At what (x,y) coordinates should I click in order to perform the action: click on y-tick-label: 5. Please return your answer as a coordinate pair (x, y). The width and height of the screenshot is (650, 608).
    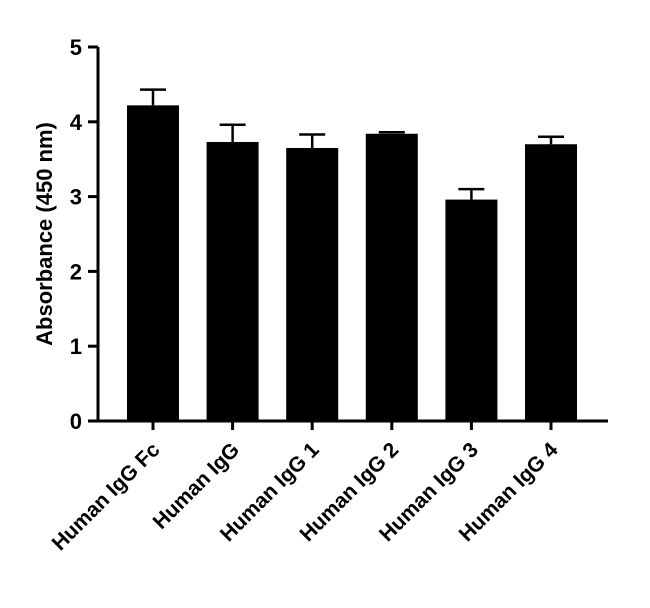
    Looking at the image, I should click on (76, 47).